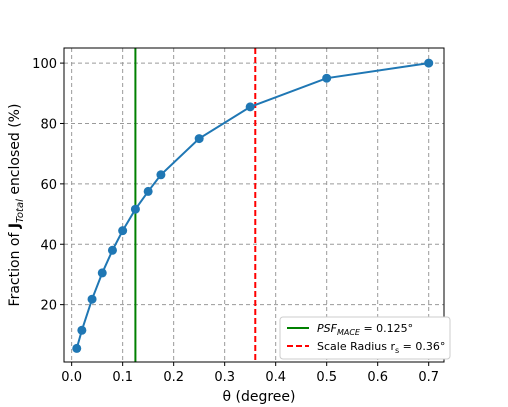  I want to click on y-tick-label: 20, so click(48, 306).